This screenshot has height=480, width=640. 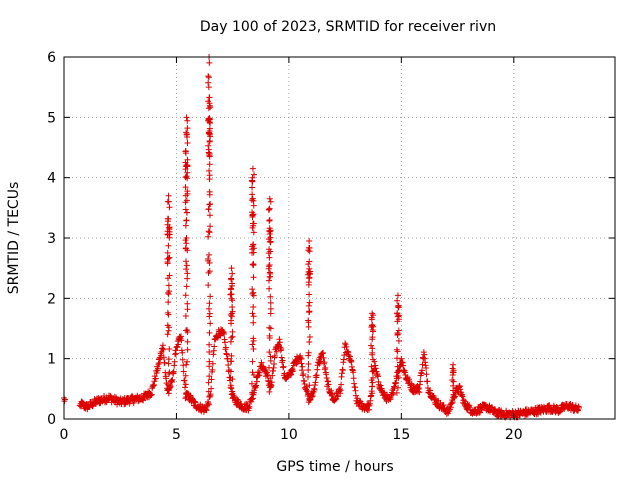 I want to click on x-tick-label: 5, so click(x=176, y=435).